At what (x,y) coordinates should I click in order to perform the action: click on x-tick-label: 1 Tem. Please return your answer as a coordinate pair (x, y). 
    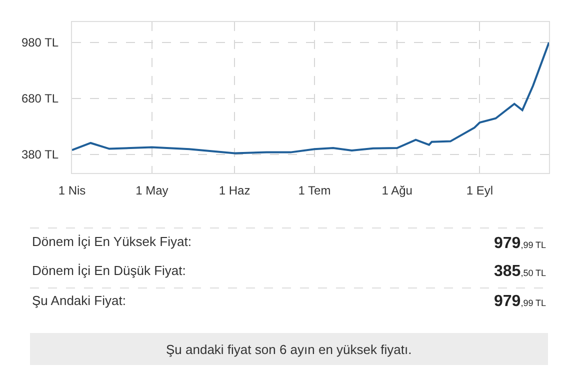
    Looking at the image, I should click on (314, 190).